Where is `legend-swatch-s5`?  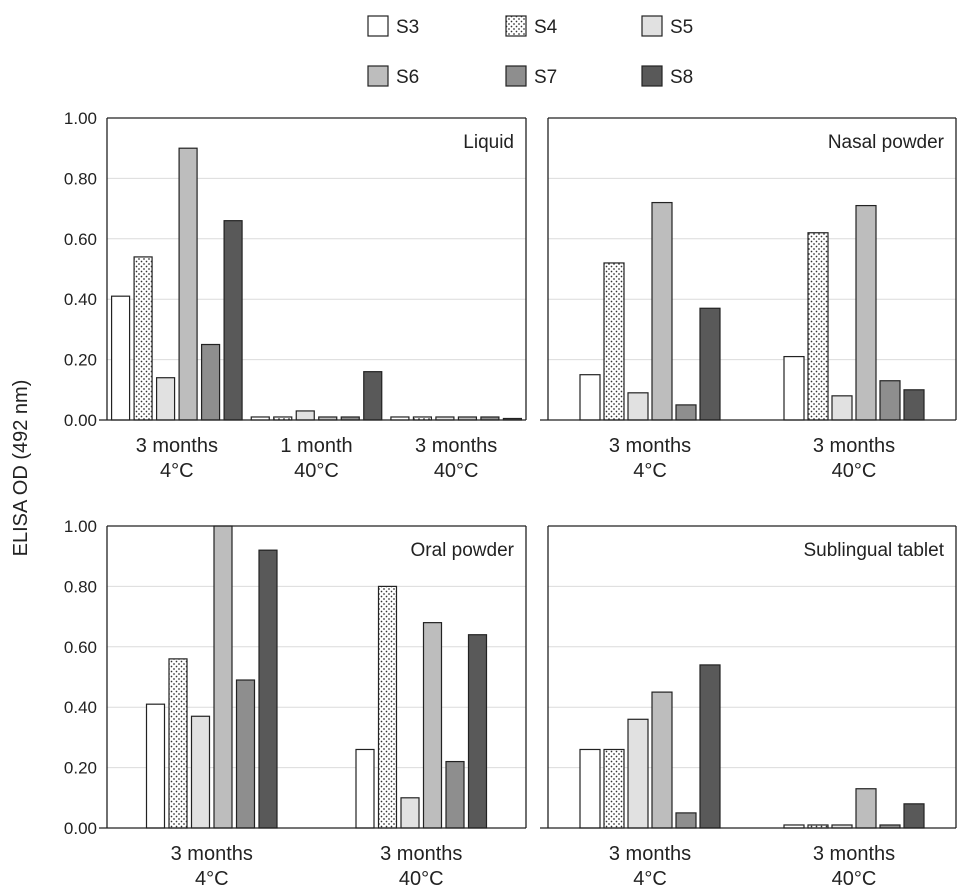
legend-swatch-s5 is located at coordinates (652, 26).